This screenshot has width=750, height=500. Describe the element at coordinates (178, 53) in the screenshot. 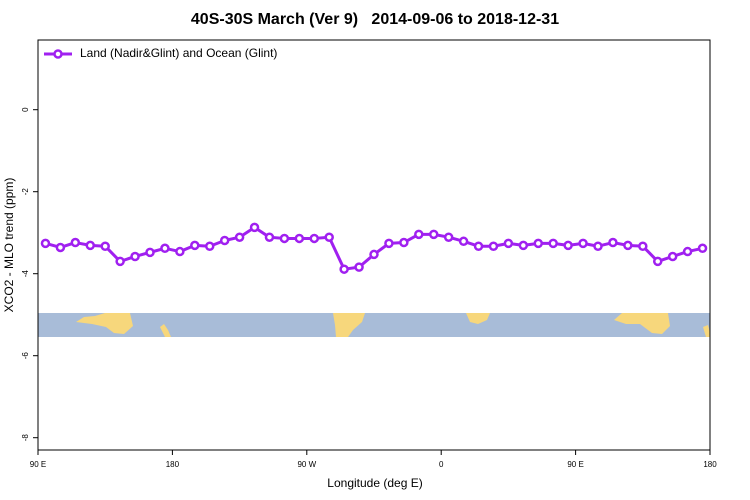

I see `legend-label: Land (Nadir&Glint) and Ocean (Glint)` at that location.